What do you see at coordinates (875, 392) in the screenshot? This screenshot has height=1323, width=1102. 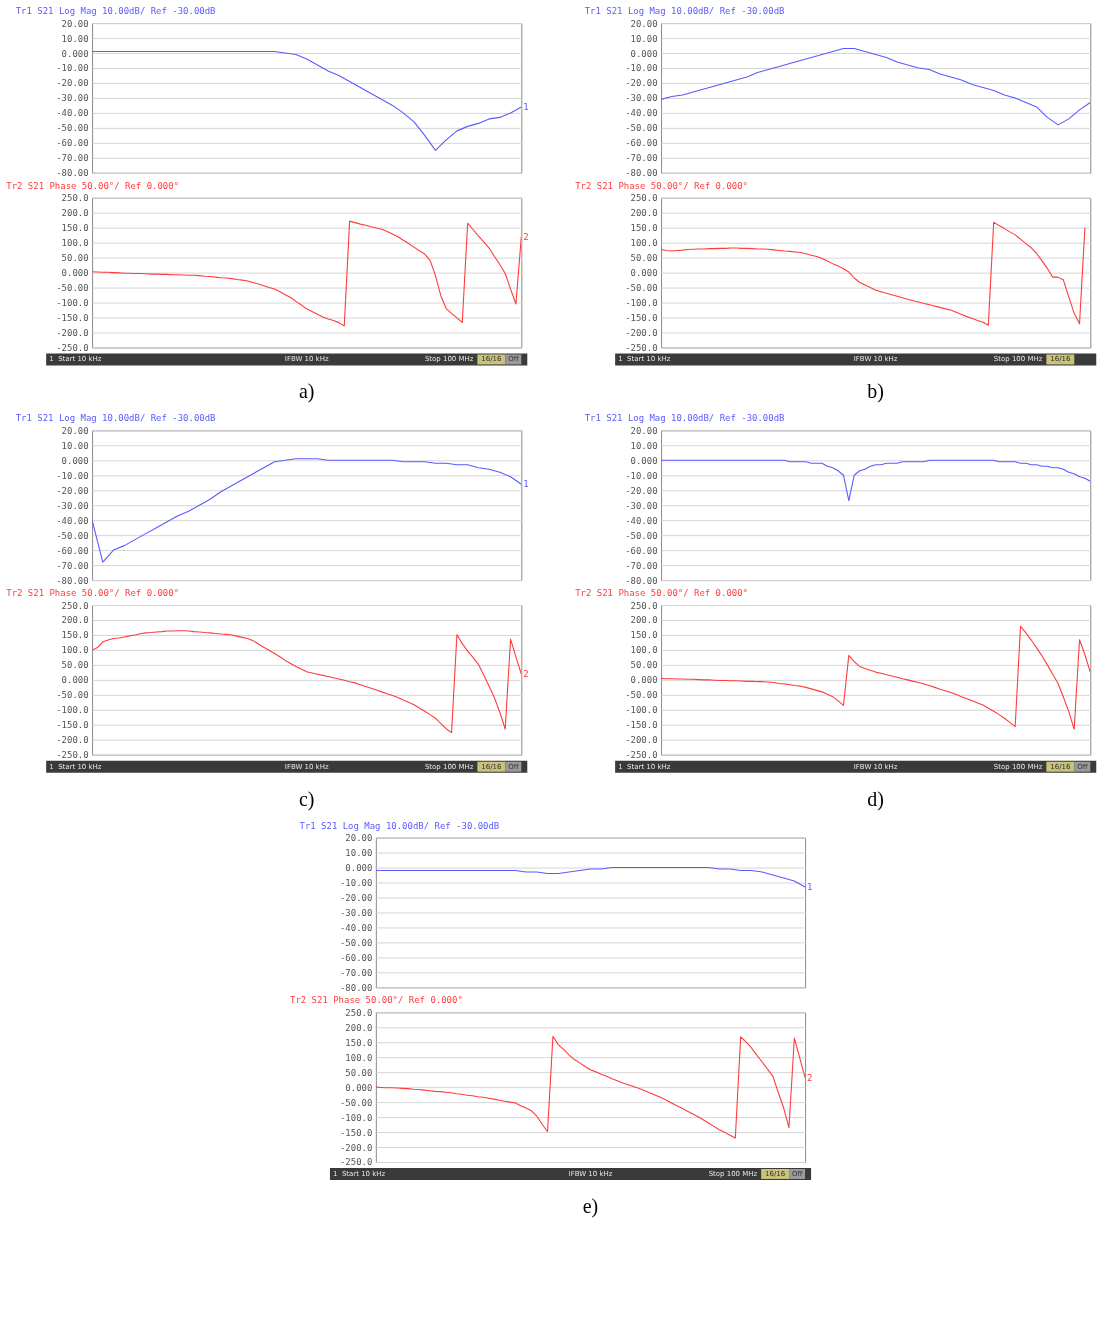 I see `text: b)` at bounding box center [875, 392].